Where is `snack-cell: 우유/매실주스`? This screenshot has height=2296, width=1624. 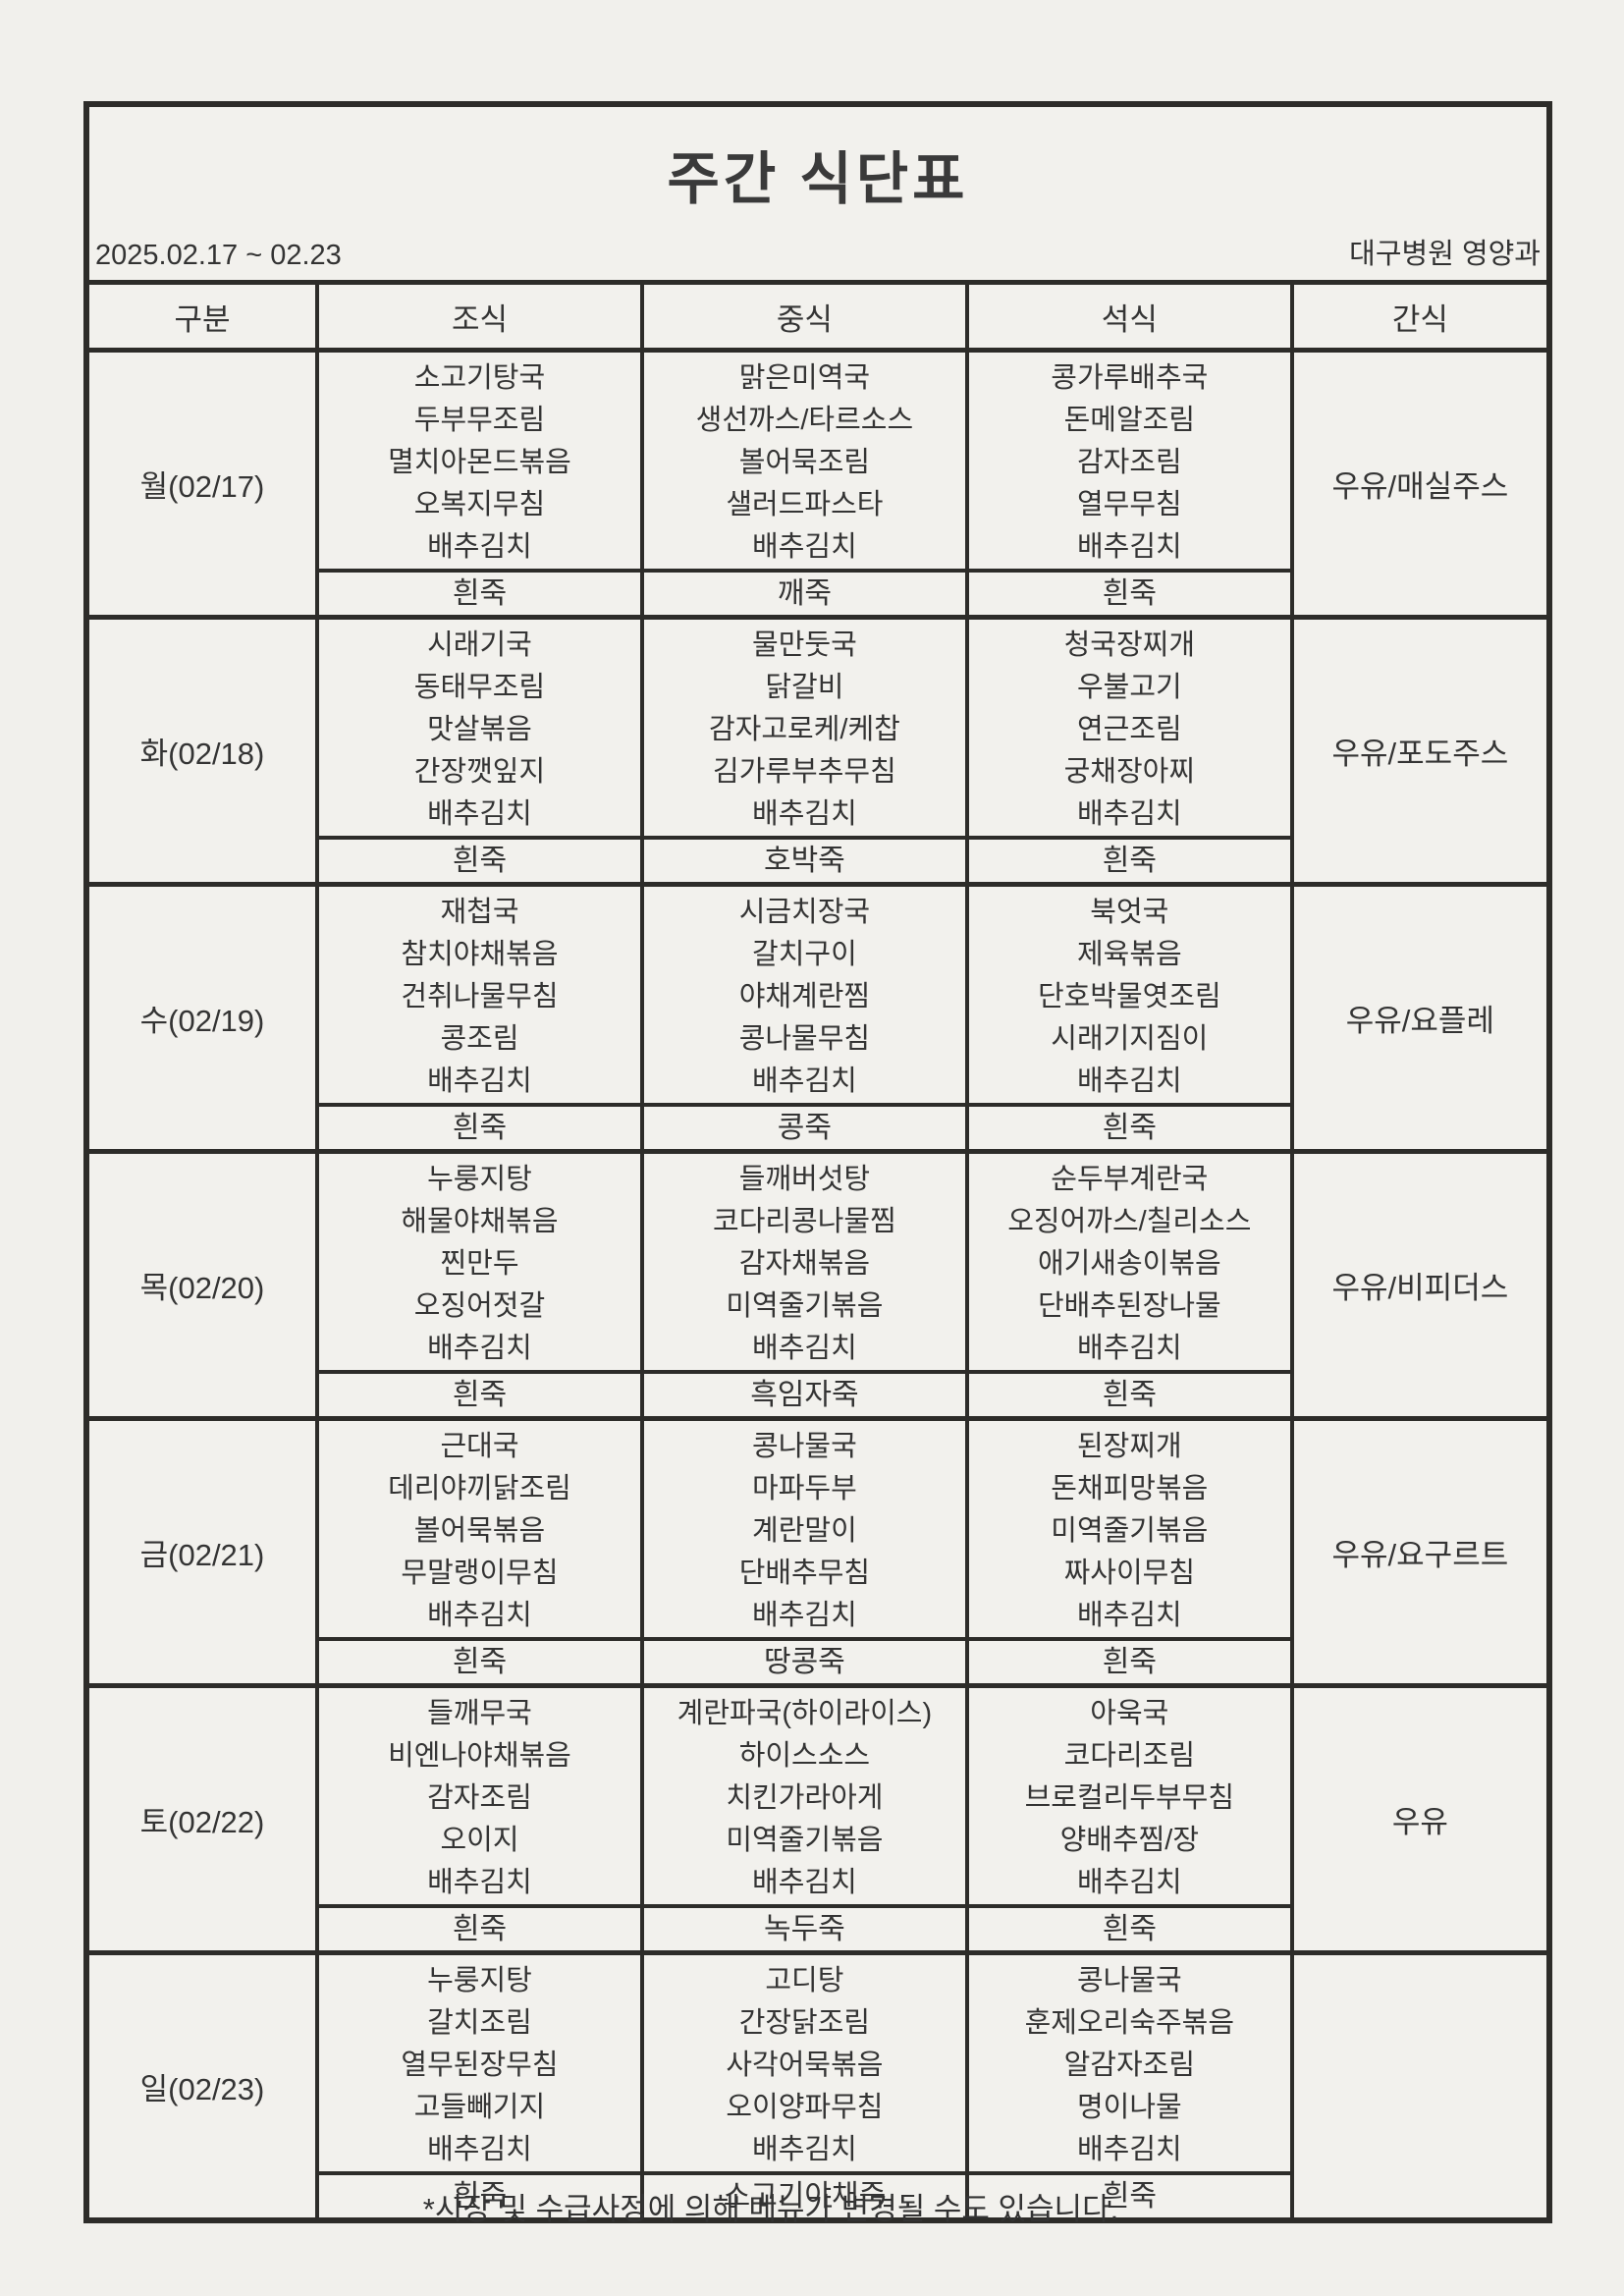 snack-cell: 우유/매실주스 is located at coordinates (1417, 484).